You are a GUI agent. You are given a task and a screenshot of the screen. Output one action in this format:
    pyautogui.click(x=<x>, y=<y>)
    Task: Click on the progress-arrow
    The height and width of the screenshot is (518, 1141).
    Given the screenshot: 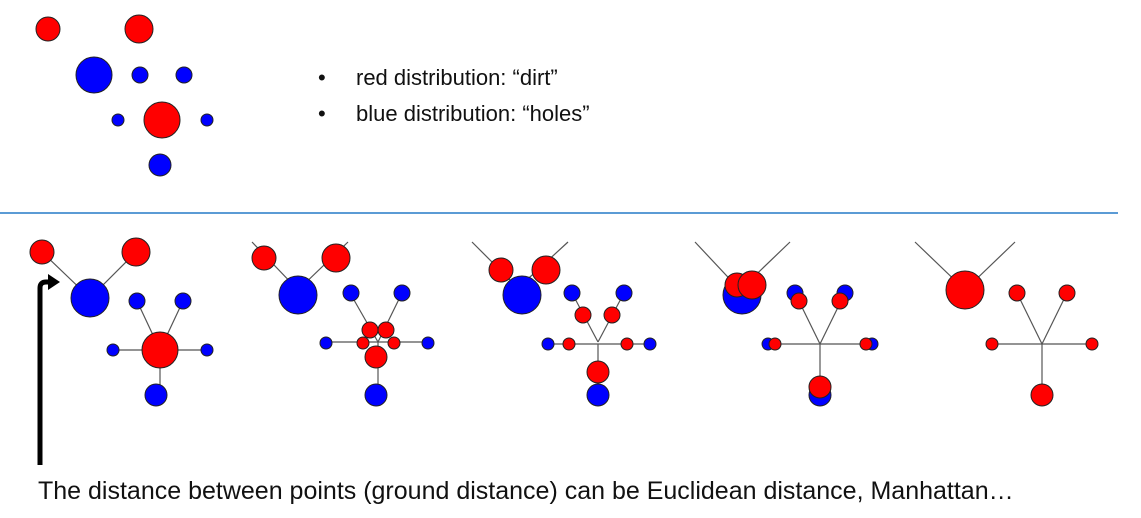 What is the action you would take?
    pyautogui.click(x=43, y=372)
    